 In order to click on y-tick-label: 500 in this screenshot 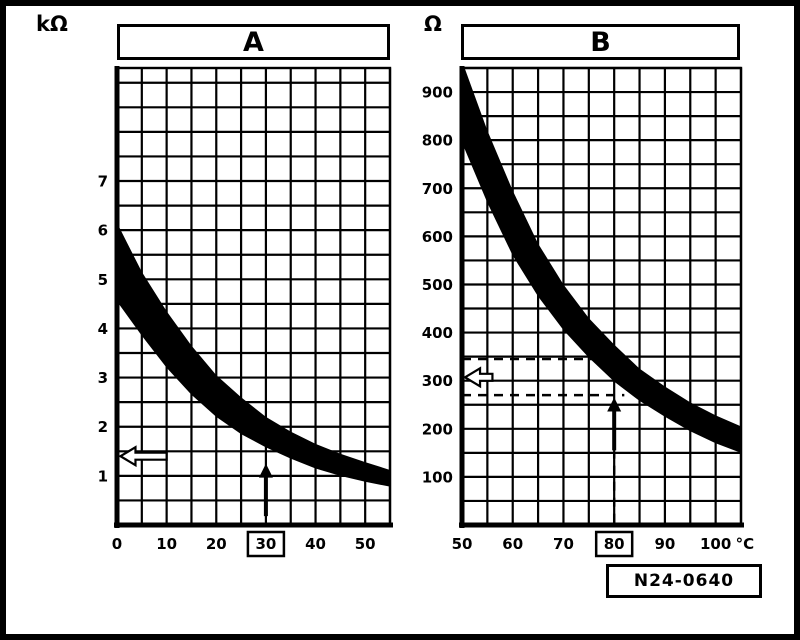, I will do `click(437, 285)`.